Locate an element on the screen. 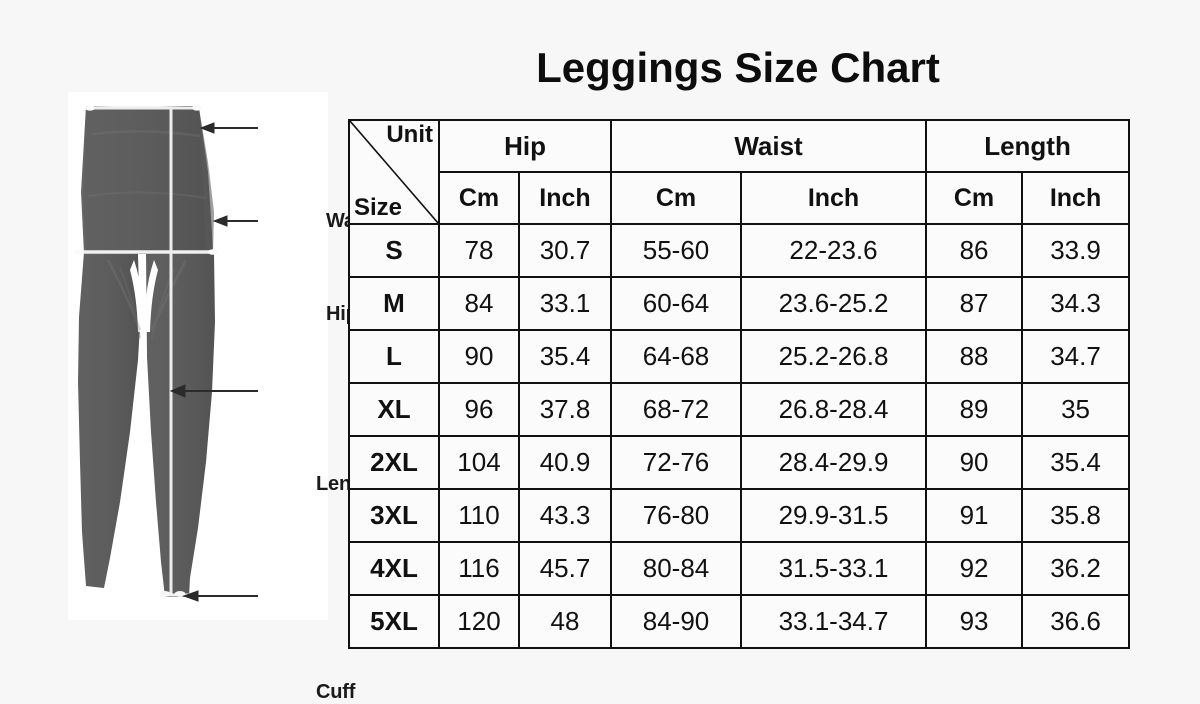 Image resolution: width=1200 pixels, height=704 pixels. table-row: XL 96 37.8 68-72 26.8-28.4 89 35 is located at coordinates (739, 409).